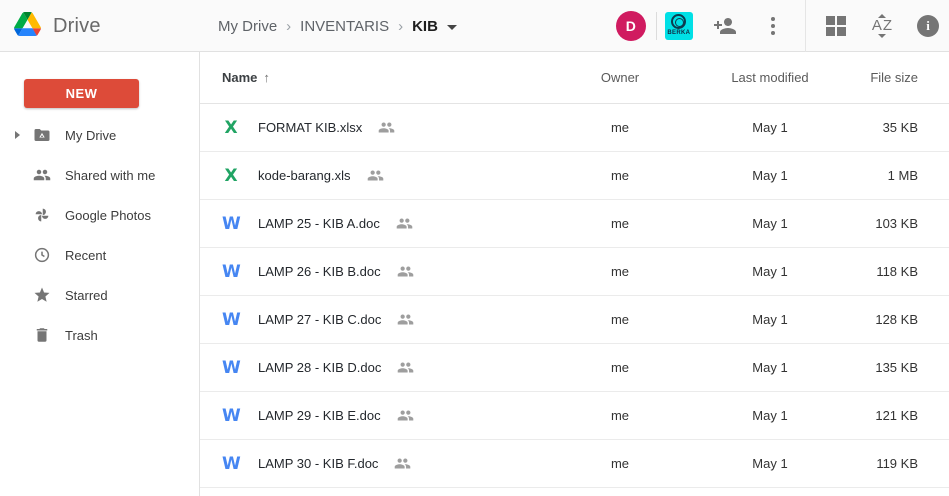 This screenshot has height=496, width=949. What do you see at coordinates (108, 215) in the screenshot?
I see `sidebar-item-label: Google Photos` at bounding box center [108, 215].